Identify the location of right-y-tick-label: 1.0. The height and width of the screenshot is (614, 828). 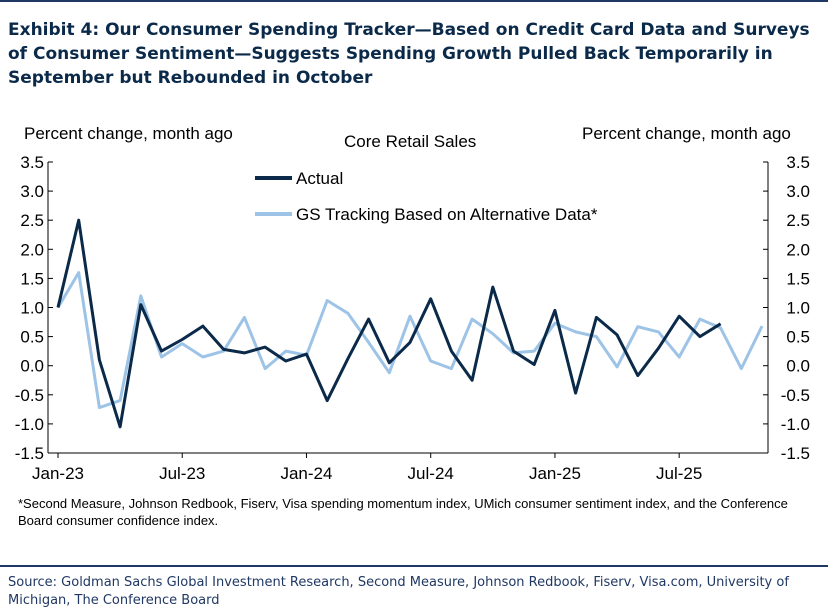
(798, 308).